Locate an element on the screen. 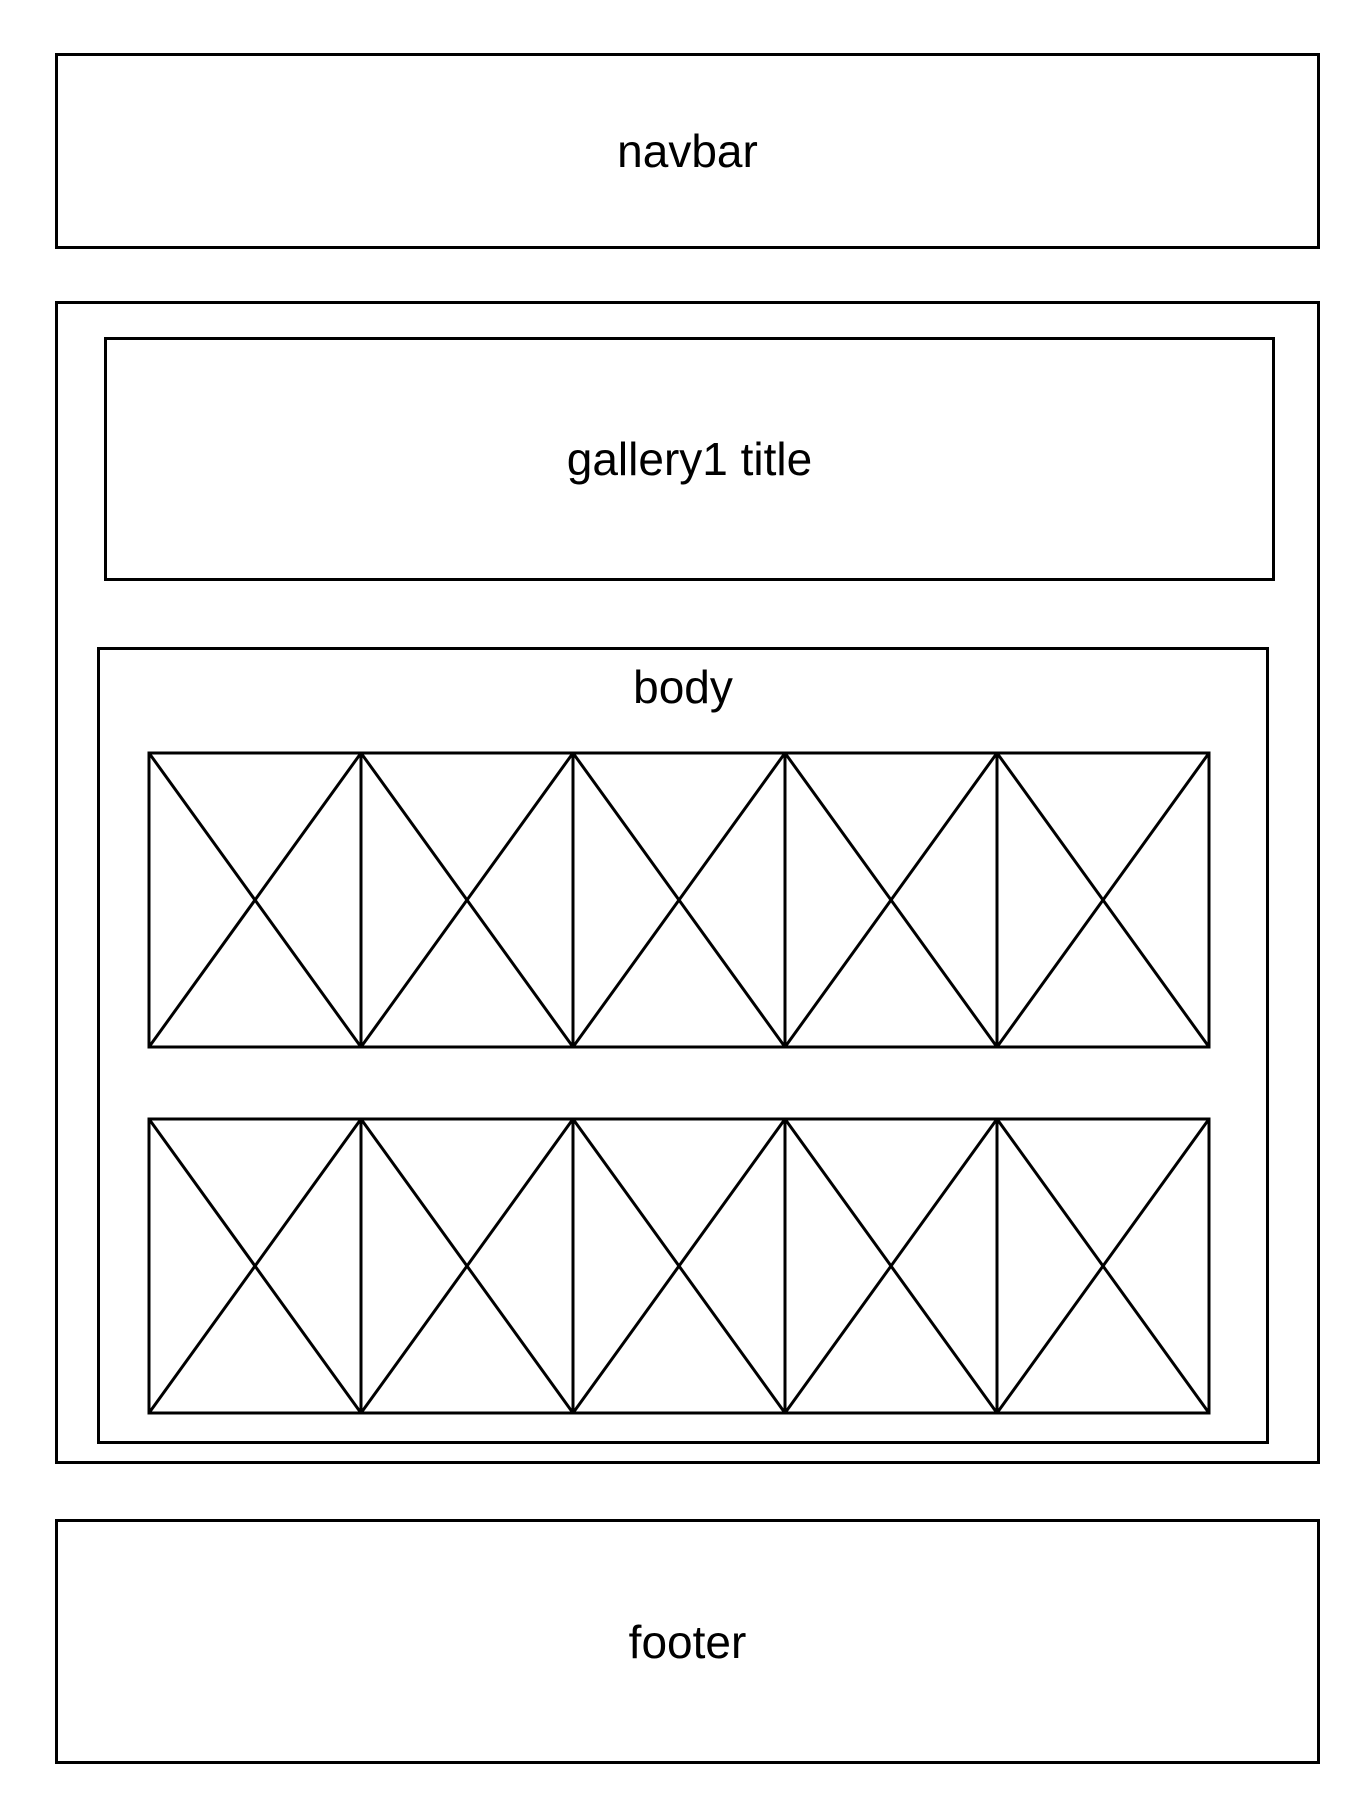 The width and height of the screenshot is (1350, 1800). footer-label: footer is located at coordinates (687, 1641).